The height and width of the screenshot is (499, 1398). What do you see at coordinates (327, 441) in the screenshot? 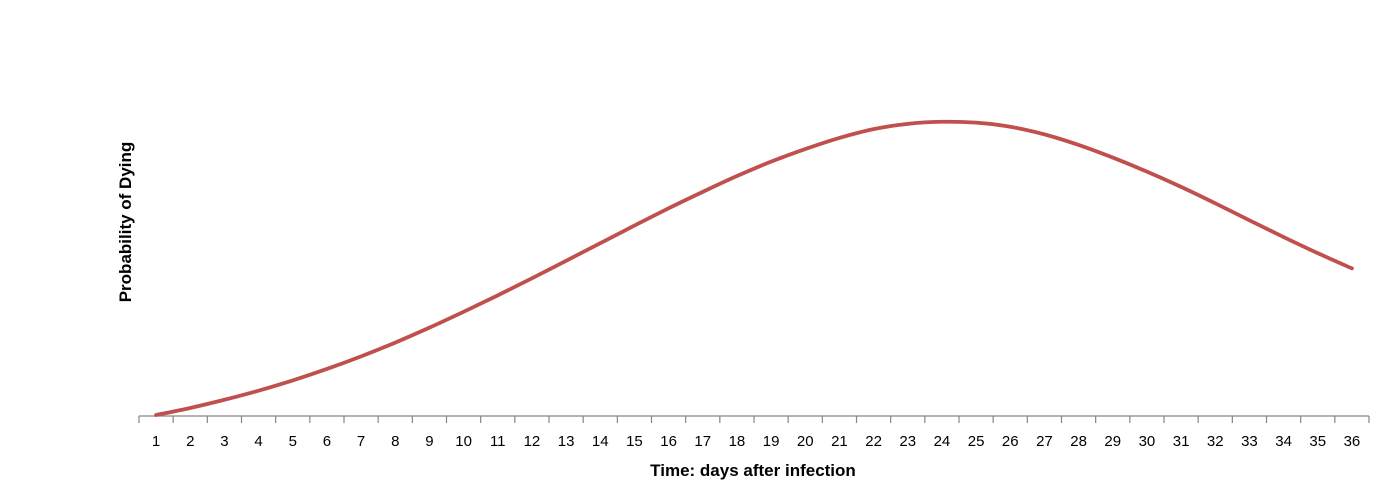
I see `x-tick-label: 6` at bounding box center [327, 441].